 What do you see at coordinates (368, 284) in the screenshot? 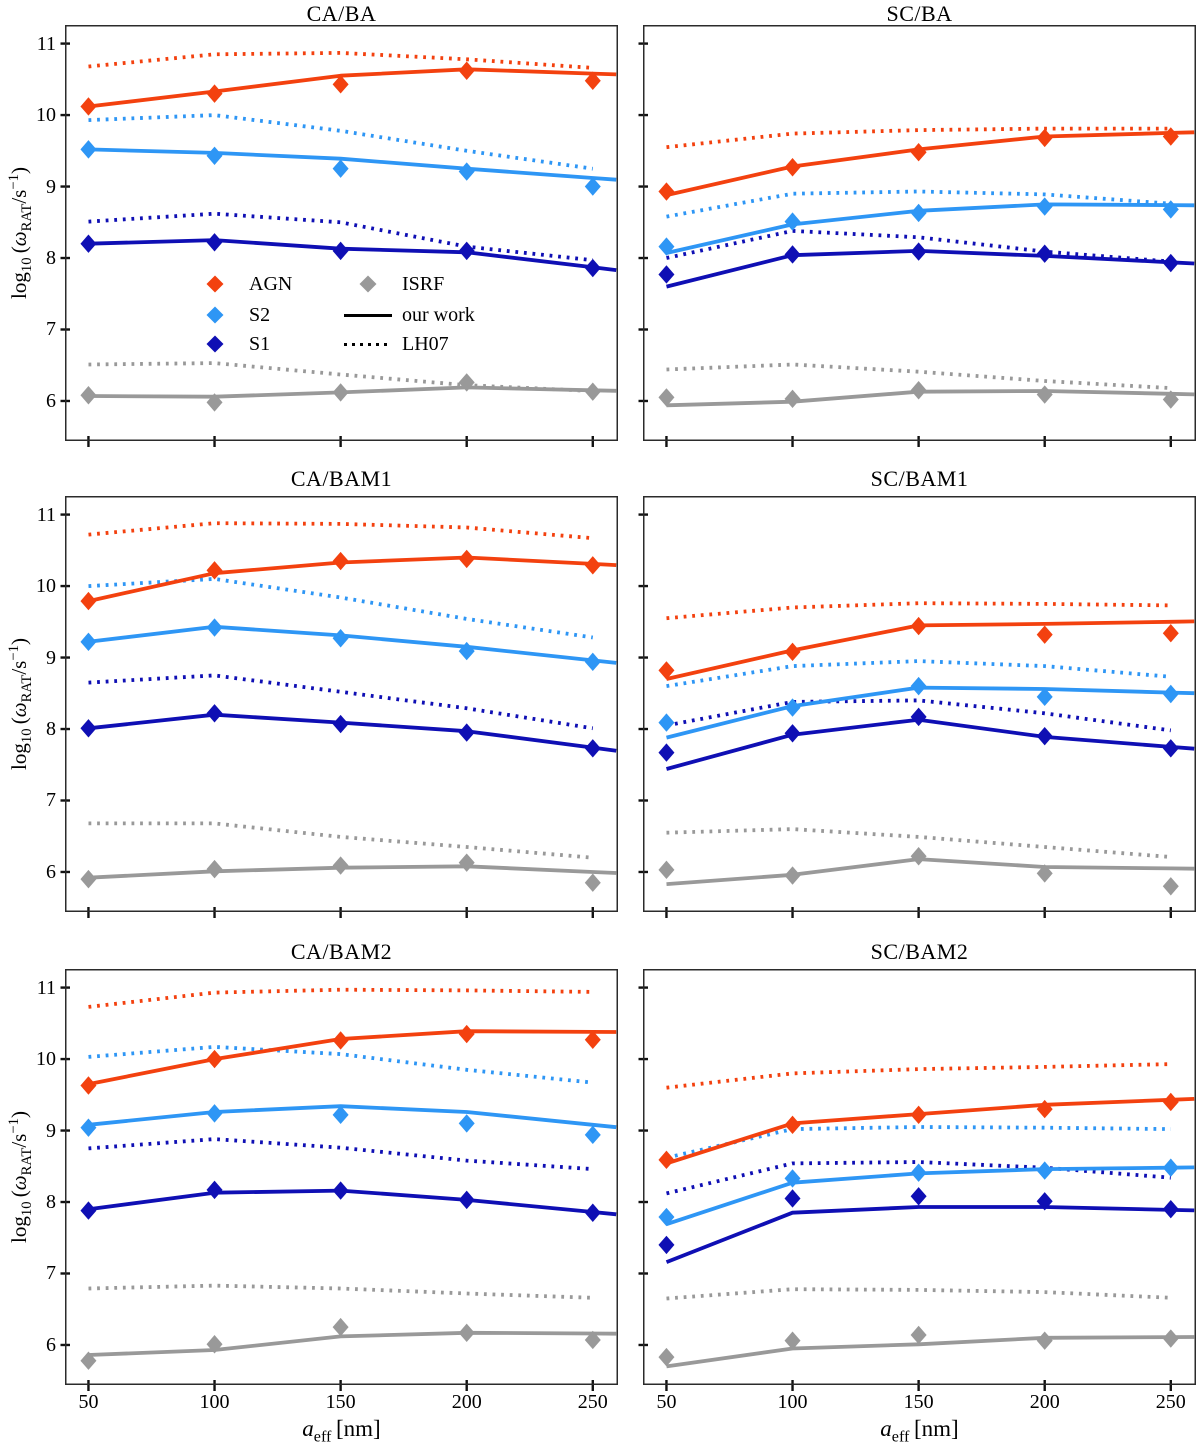
I see `isrf-diamond-icon` at bounding box center [368, 284].